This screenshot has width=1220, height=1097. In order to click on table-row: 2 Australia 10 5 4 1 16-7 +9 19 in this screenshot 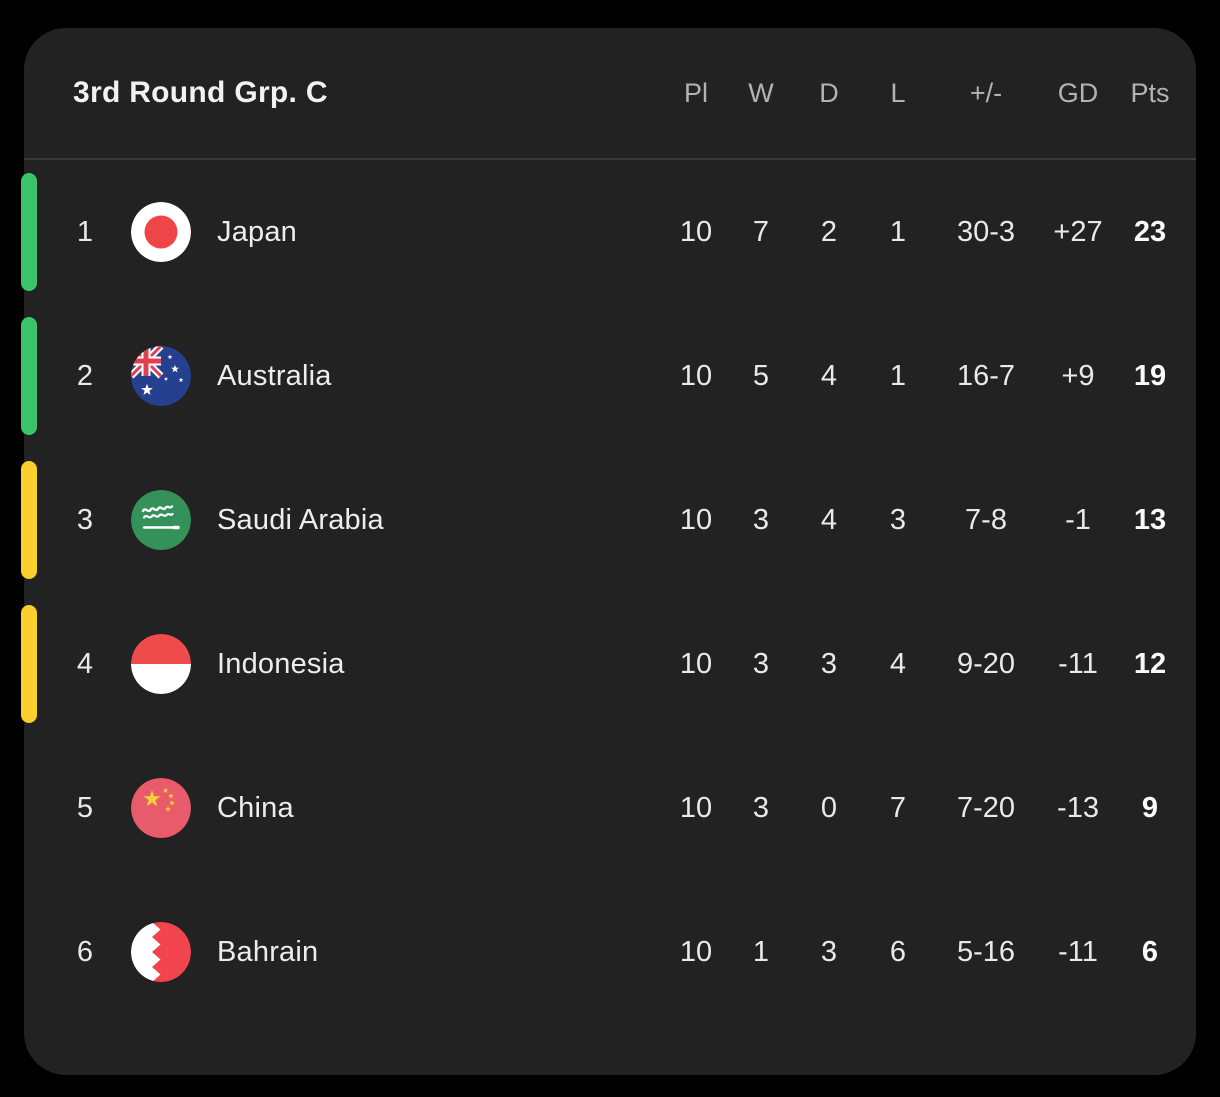, I will do `click(608, 376)`.